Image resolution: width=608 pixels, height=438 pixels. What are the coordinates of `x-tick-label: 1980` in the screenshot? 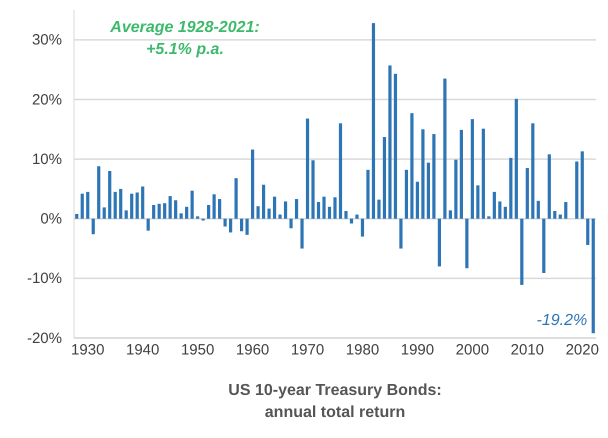 It's located at (363, 350).